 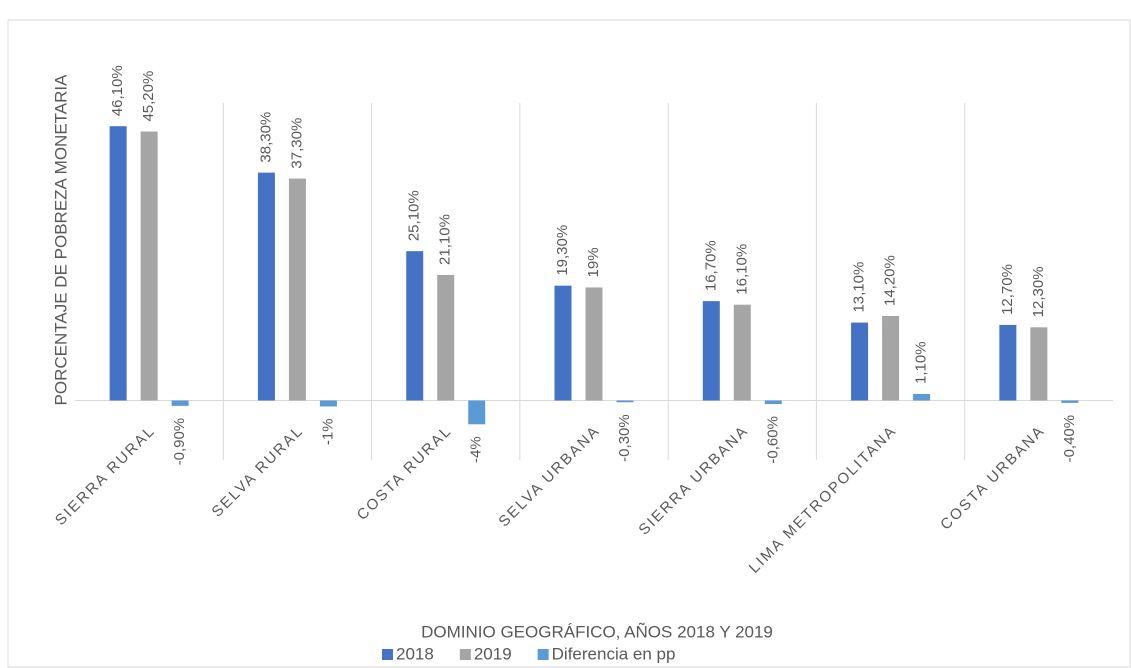 I want to click on data-label: 1,10%, so click(x=921, y=362).